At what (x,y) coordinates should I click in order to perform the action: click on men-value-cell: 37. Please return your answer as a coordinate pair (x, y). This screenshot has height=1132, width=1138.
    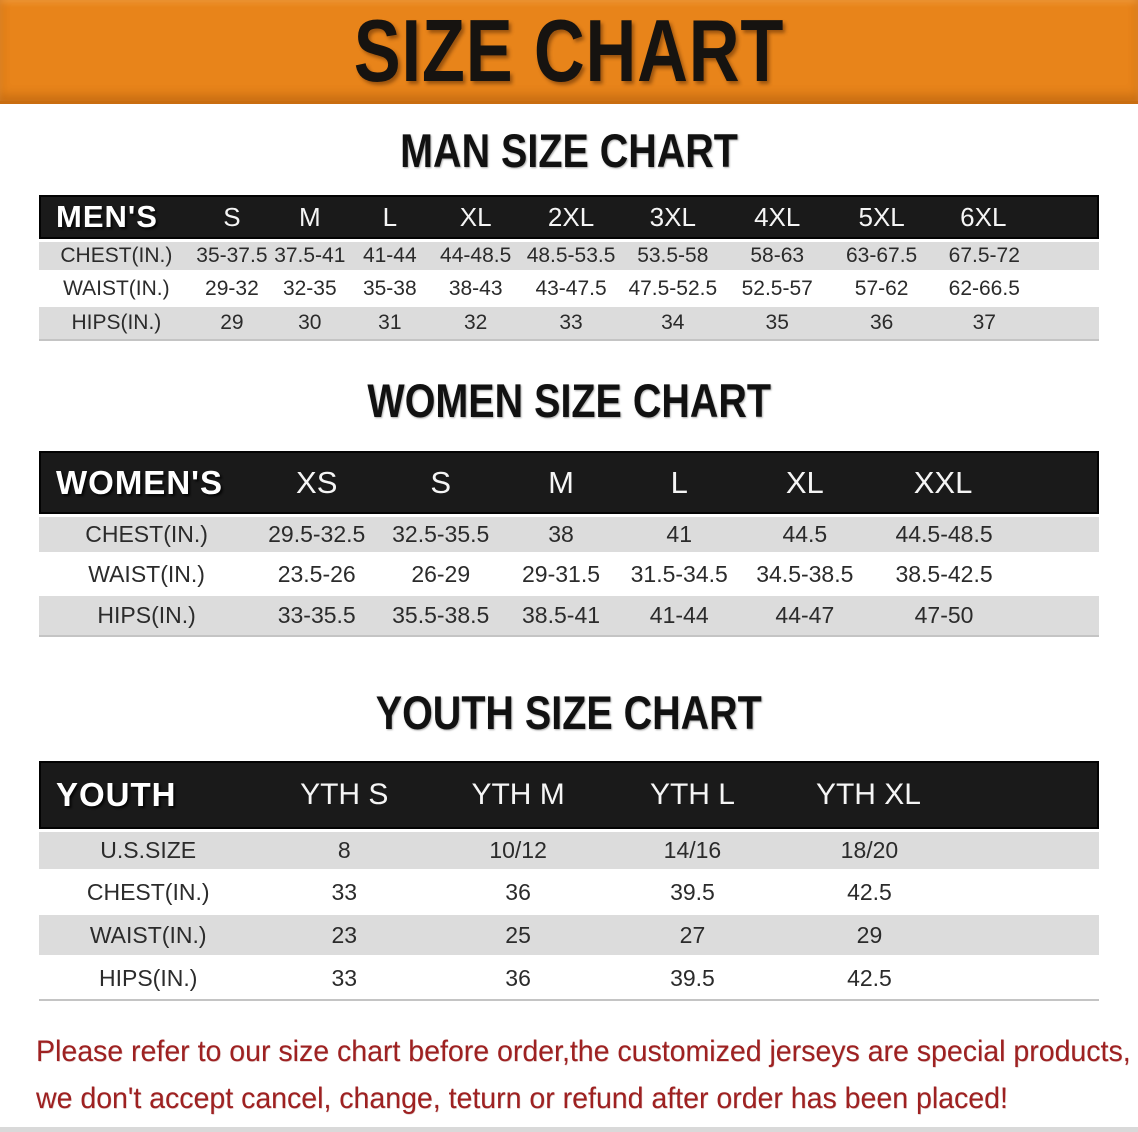
    Looking at the image, I should click on (1016, 324).